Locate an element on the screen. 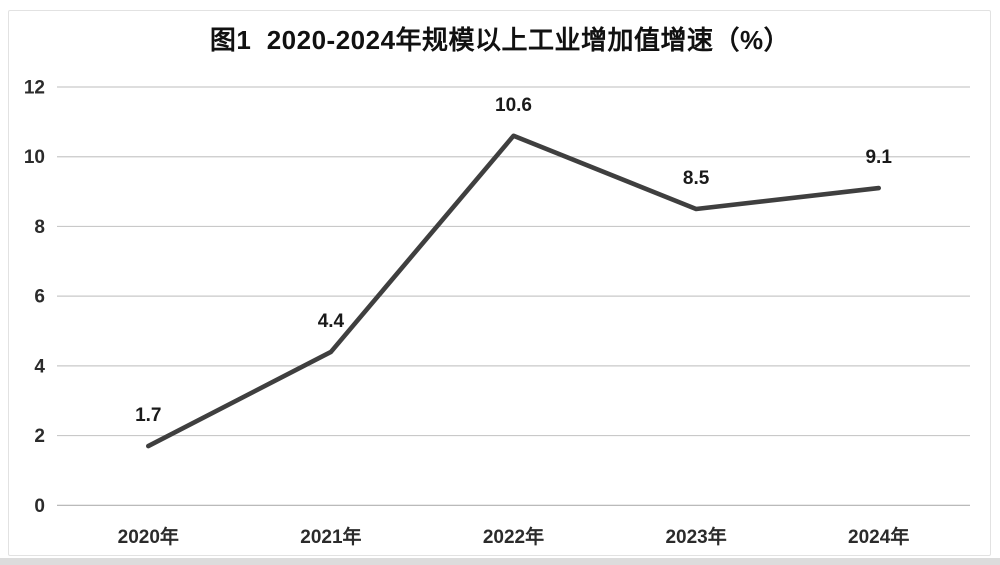 The width and height of the screenshot is (1000, 565). x-axis-tick-label: 2020年 is located at coordinates (148, 536).